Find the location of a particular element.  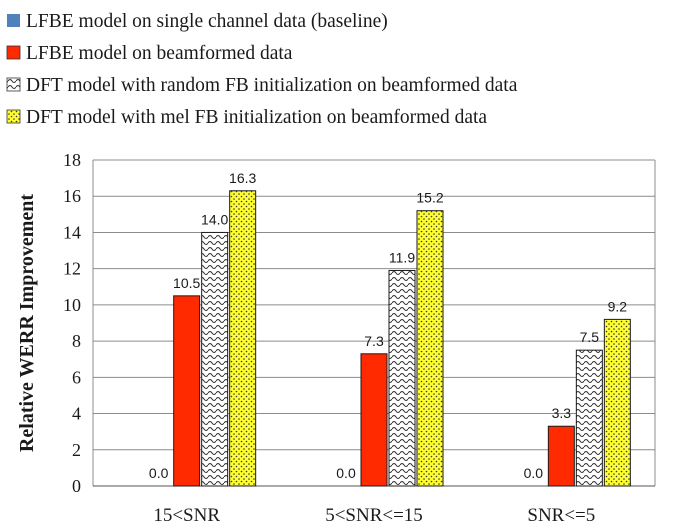

data-label-1-0: 10.5 is located at coordinates (186, 283).